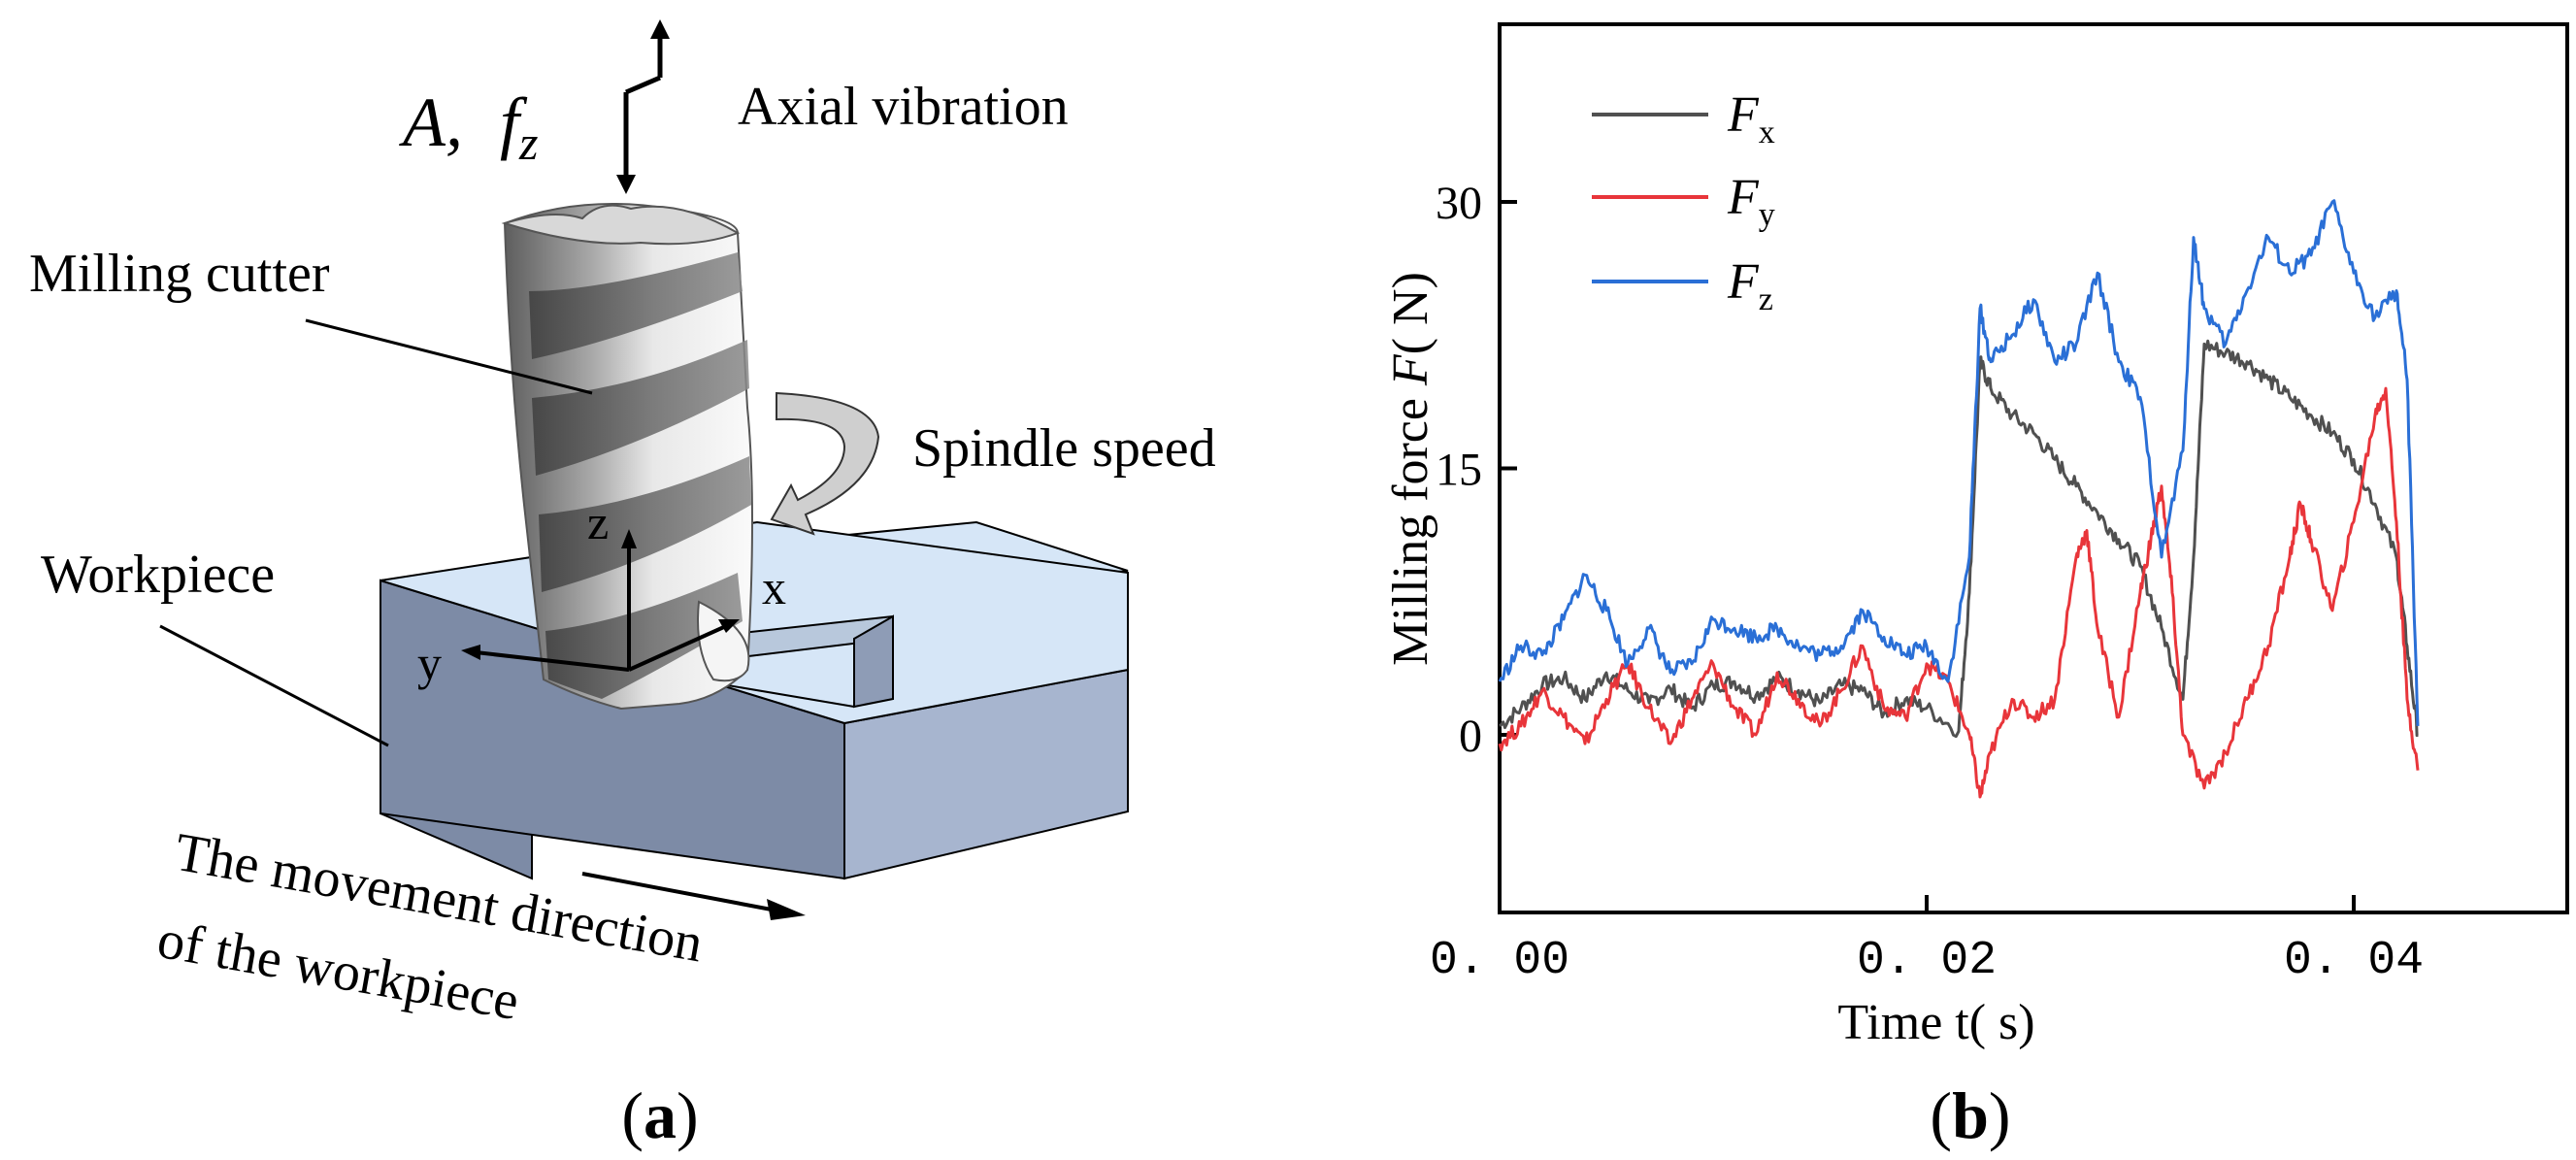 The width and height of the screenshot is (2576, 1160). I want to click on y-axis-ticks: 0 15 30, so click(1476, 470).